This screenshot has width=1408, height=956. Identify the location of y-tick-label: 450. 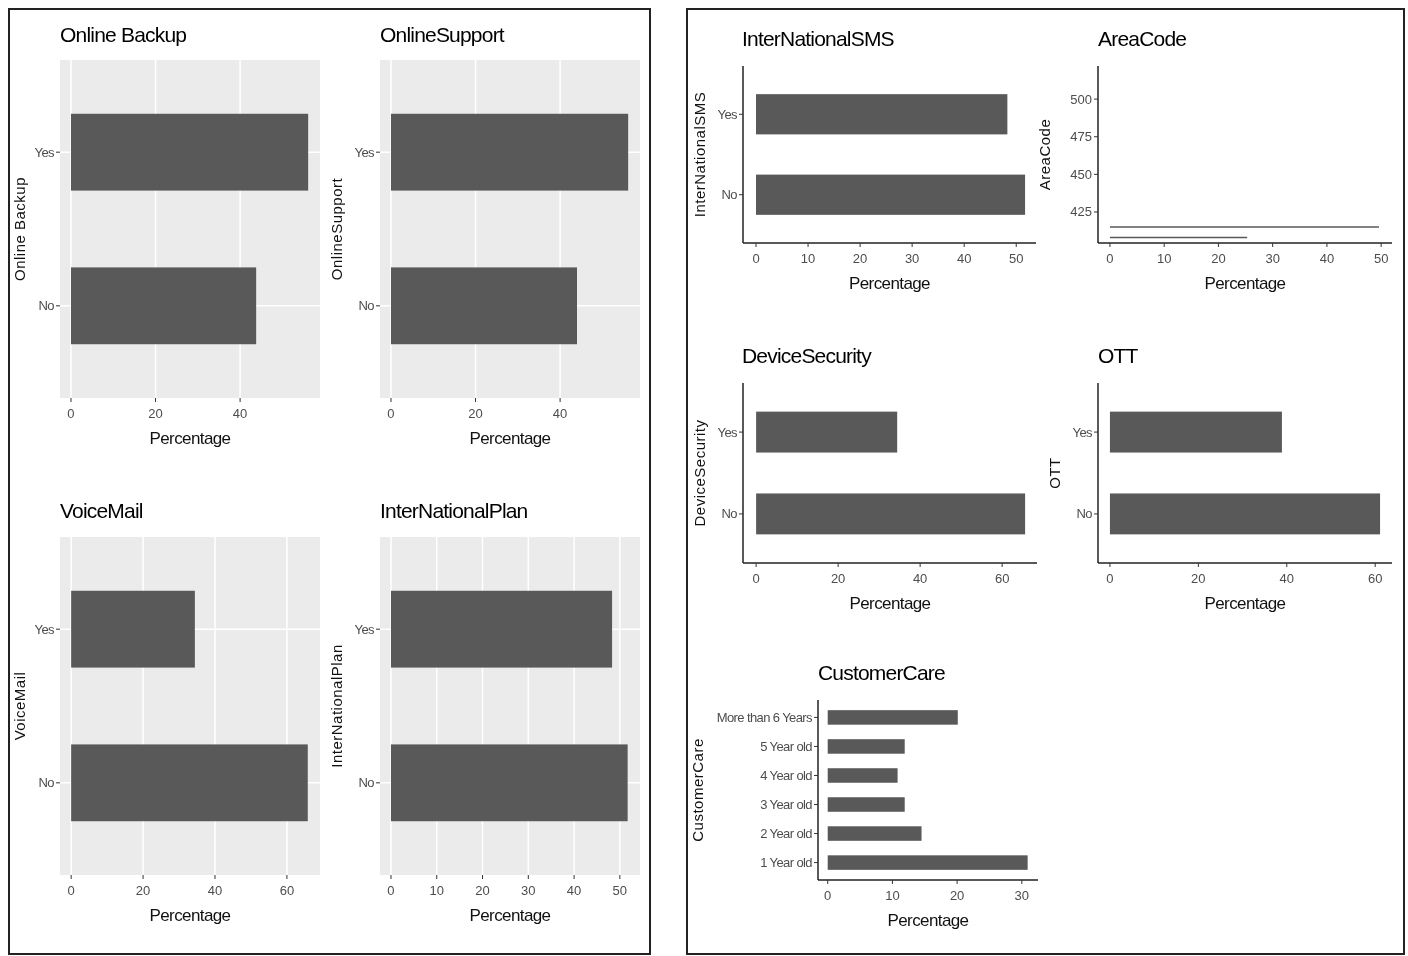
(1081, 174).